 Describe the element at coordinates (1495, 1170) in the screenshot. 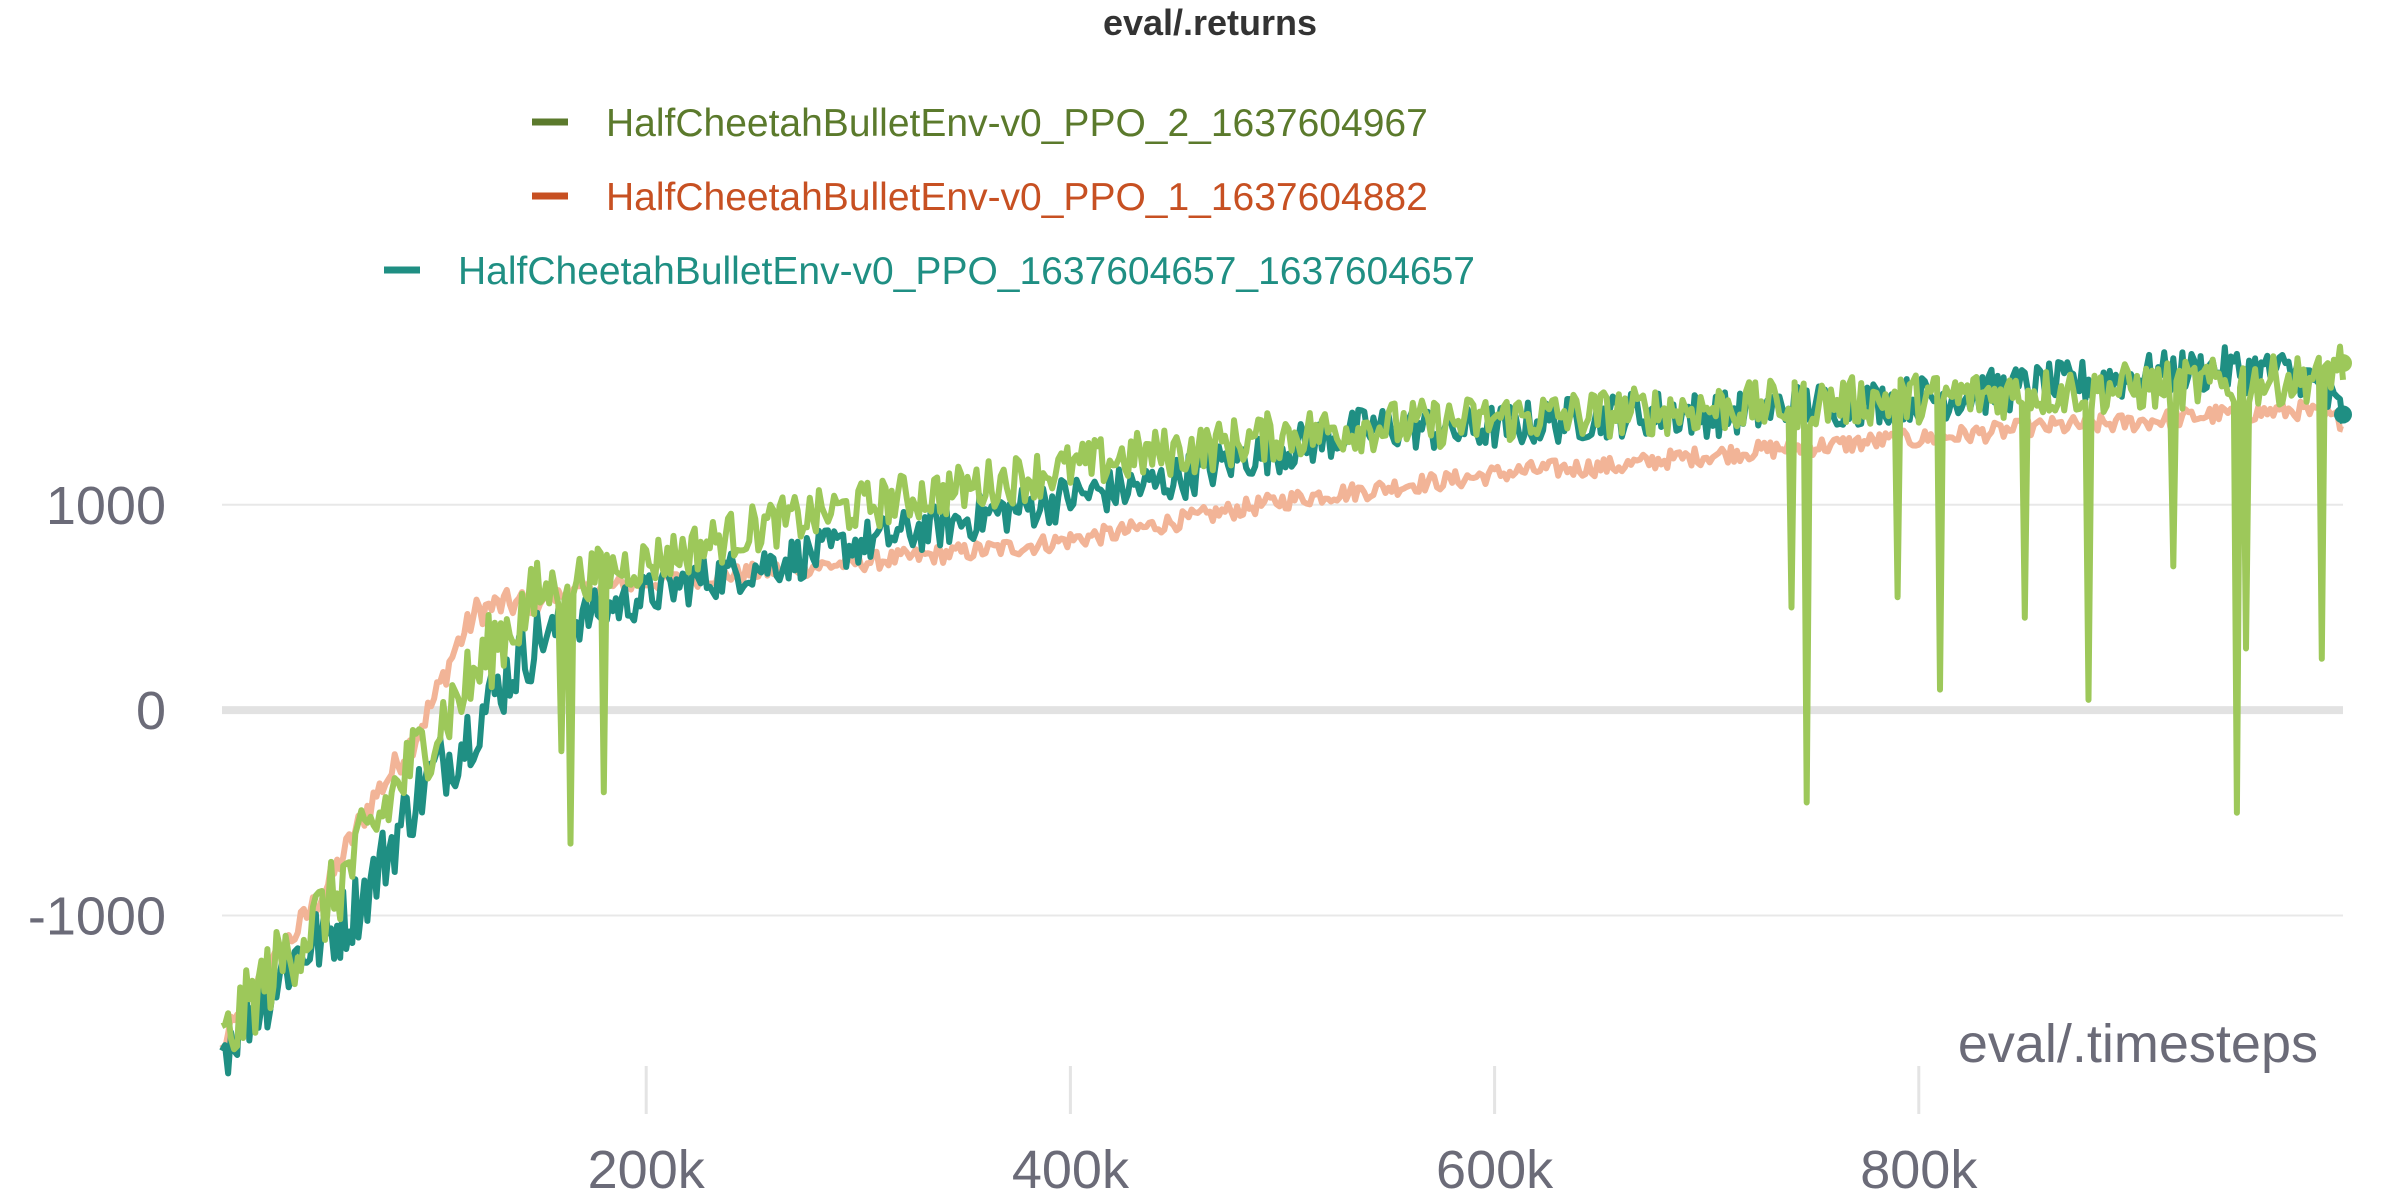

I see `x-tick-label: 600k` at that location.